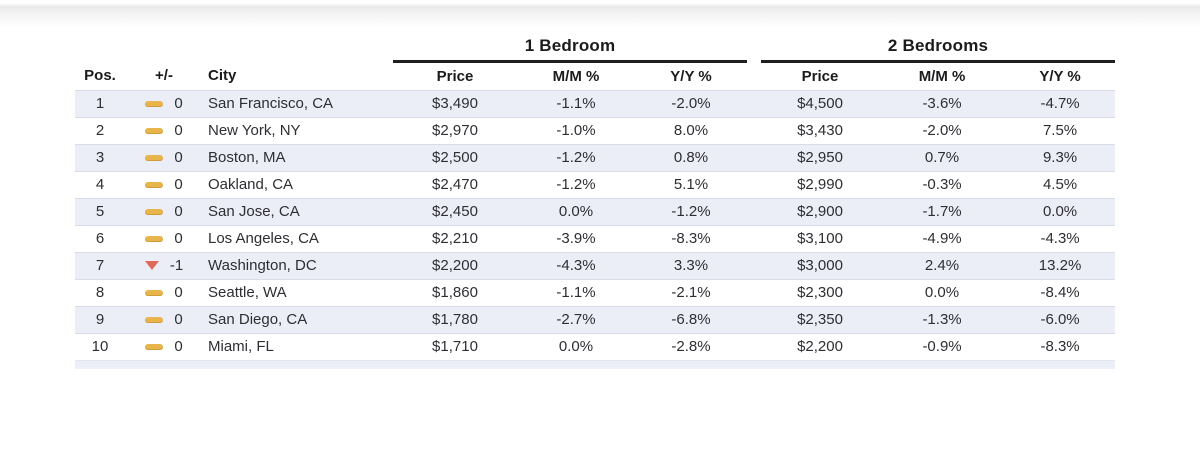 This screenshot has width=1200, height=450. I want to click on 2br-yy-cell: 4.5%, so click(1060, 184).